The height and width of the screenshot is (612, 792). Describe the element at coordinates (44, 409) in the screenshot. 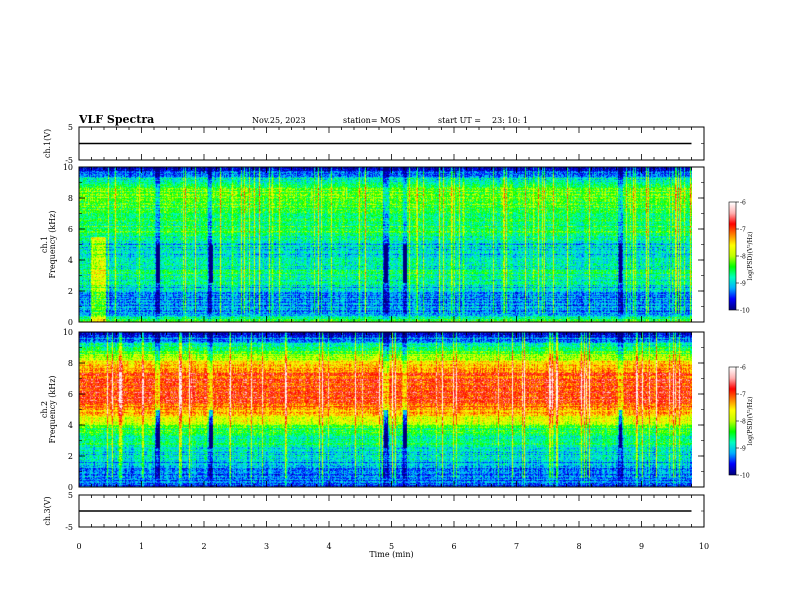

I see `channel-label: ch.2` at that location.